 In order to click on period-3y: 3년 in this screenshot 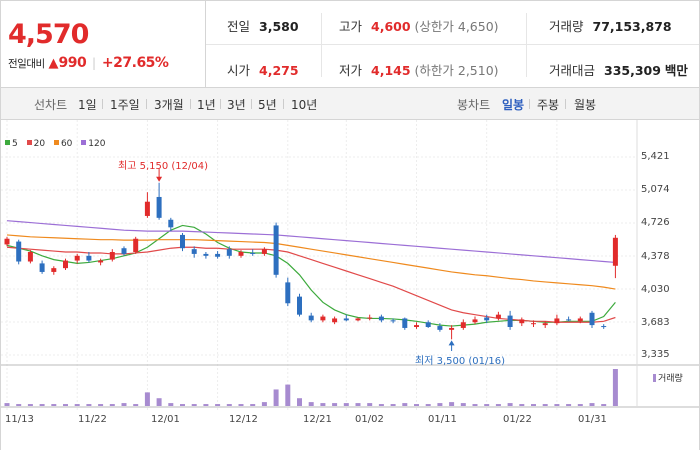, I will do `click(236, 105)`.